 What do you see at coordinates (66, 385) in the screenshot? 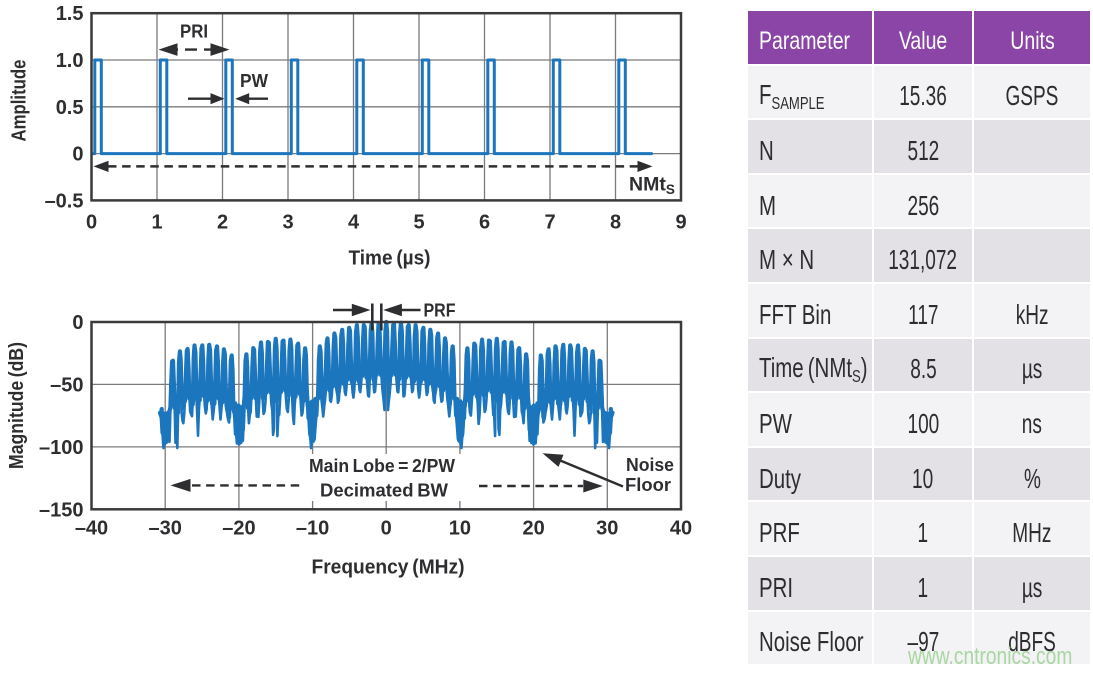
I see `svg-text: –50` at bounding box center [66, 385].